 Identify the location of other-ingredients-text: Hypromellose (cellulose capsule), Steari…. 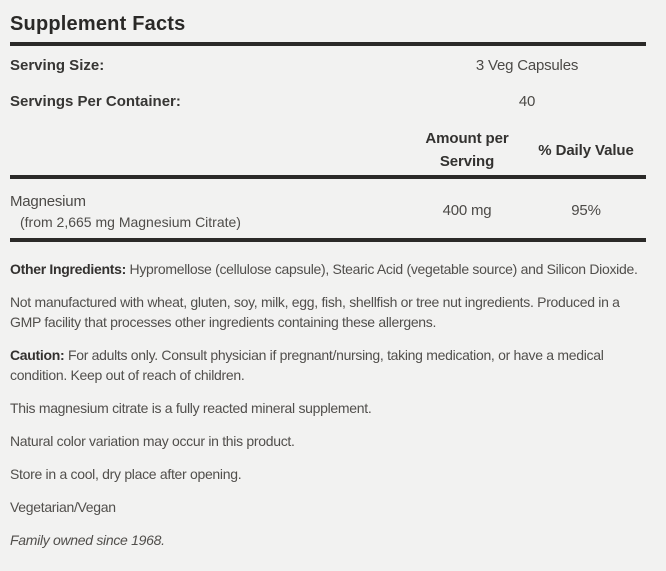
(381, 269).